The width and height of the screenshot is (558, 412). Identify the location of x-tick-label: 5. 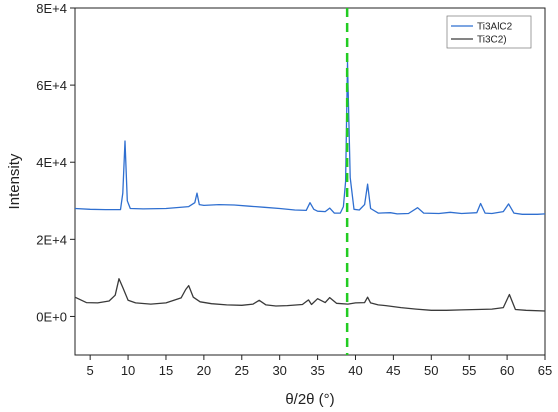
(90, 370).